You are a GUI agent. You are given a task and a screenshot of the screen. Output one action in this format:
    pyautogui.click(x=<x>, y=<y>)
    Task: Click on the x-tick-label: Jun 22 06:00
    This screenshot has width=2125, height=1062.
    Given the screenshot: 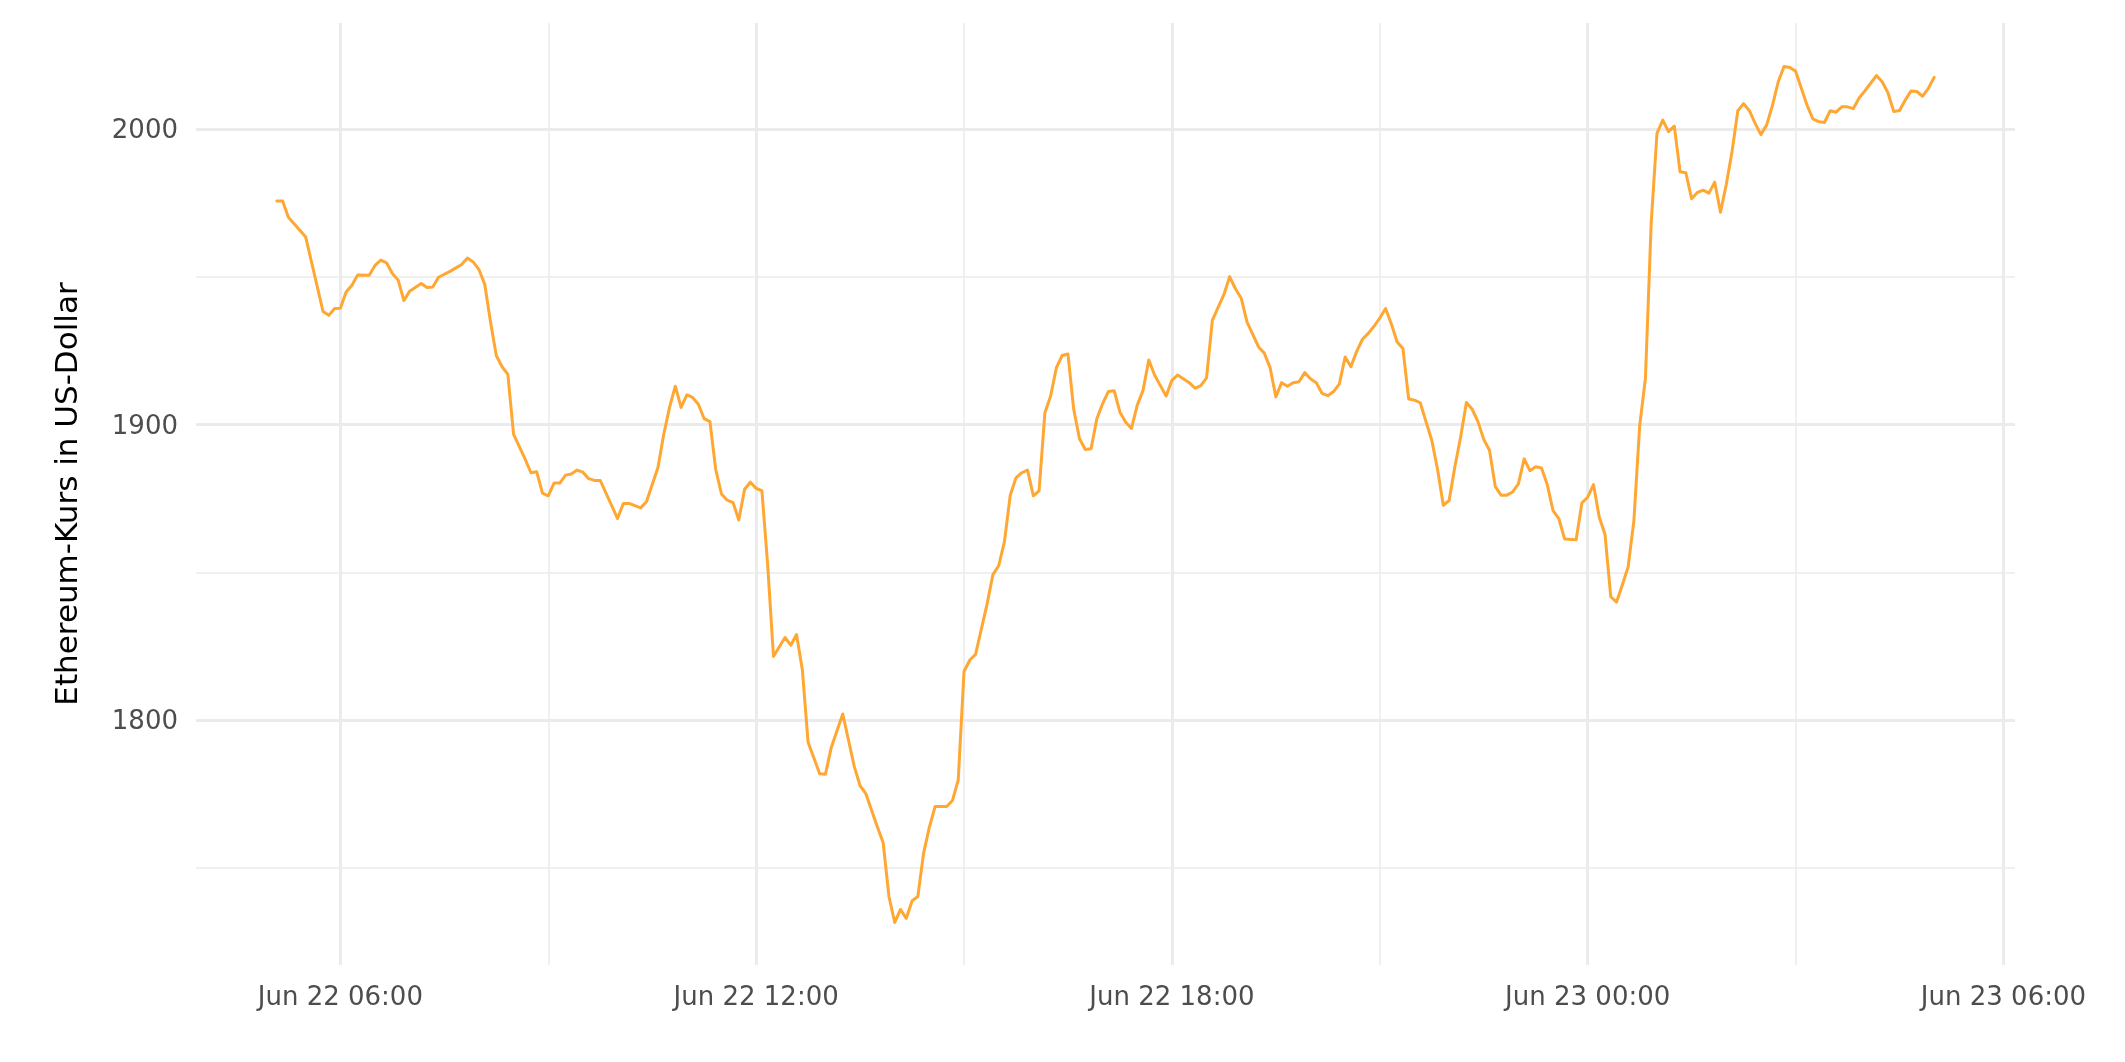 What is the action you would take?
    pyautogui.click(x=339, y=996)
    